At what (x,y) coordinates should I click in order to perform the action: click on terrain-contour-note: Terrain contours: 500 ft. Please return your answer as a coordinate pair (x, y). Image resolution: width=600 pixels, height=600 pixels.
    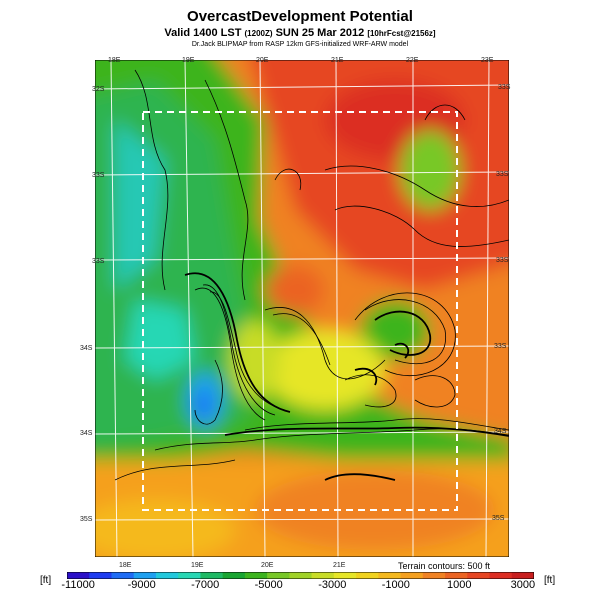
    Looking at the image, I should click on (444, 566).